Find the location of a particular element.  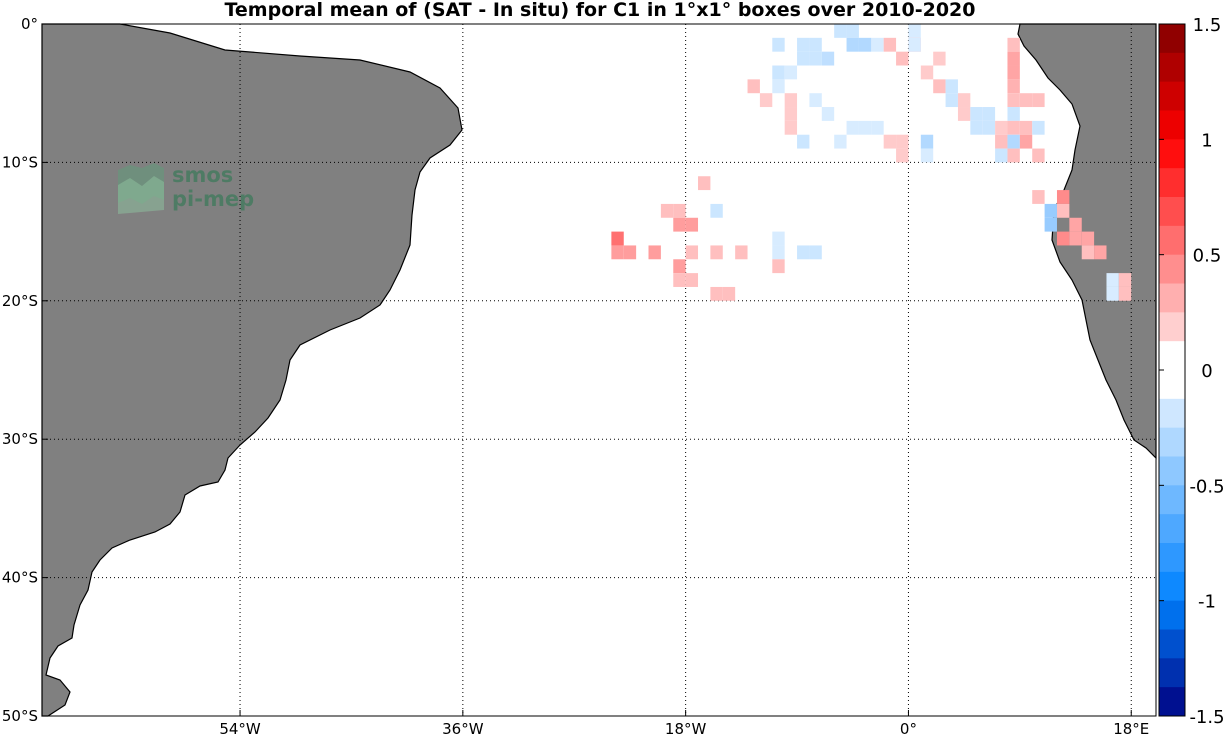

y-tick-label: 30°S is located at coordinates (20, 439).